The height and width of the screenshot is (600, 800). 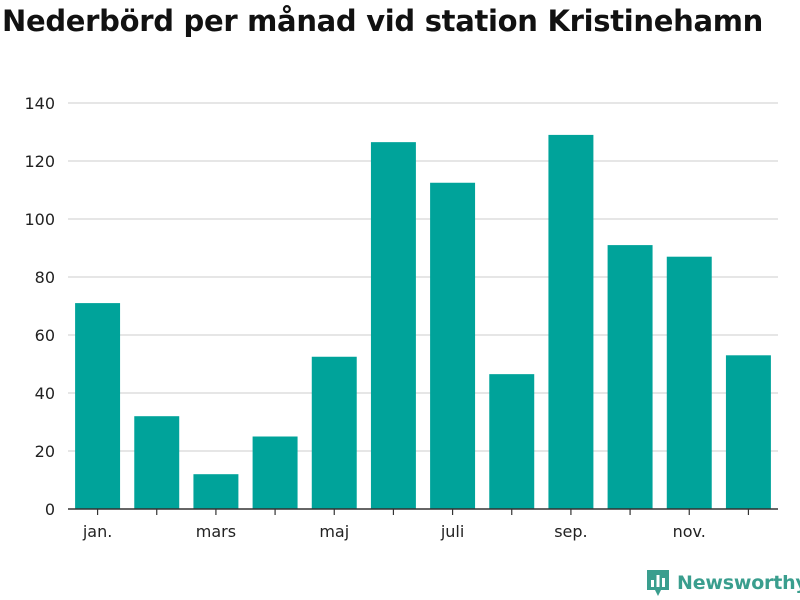 What do you see at coordinates (334, 432) in the screenshot?
I see `bar-maj` at bounding box center [334, 432].